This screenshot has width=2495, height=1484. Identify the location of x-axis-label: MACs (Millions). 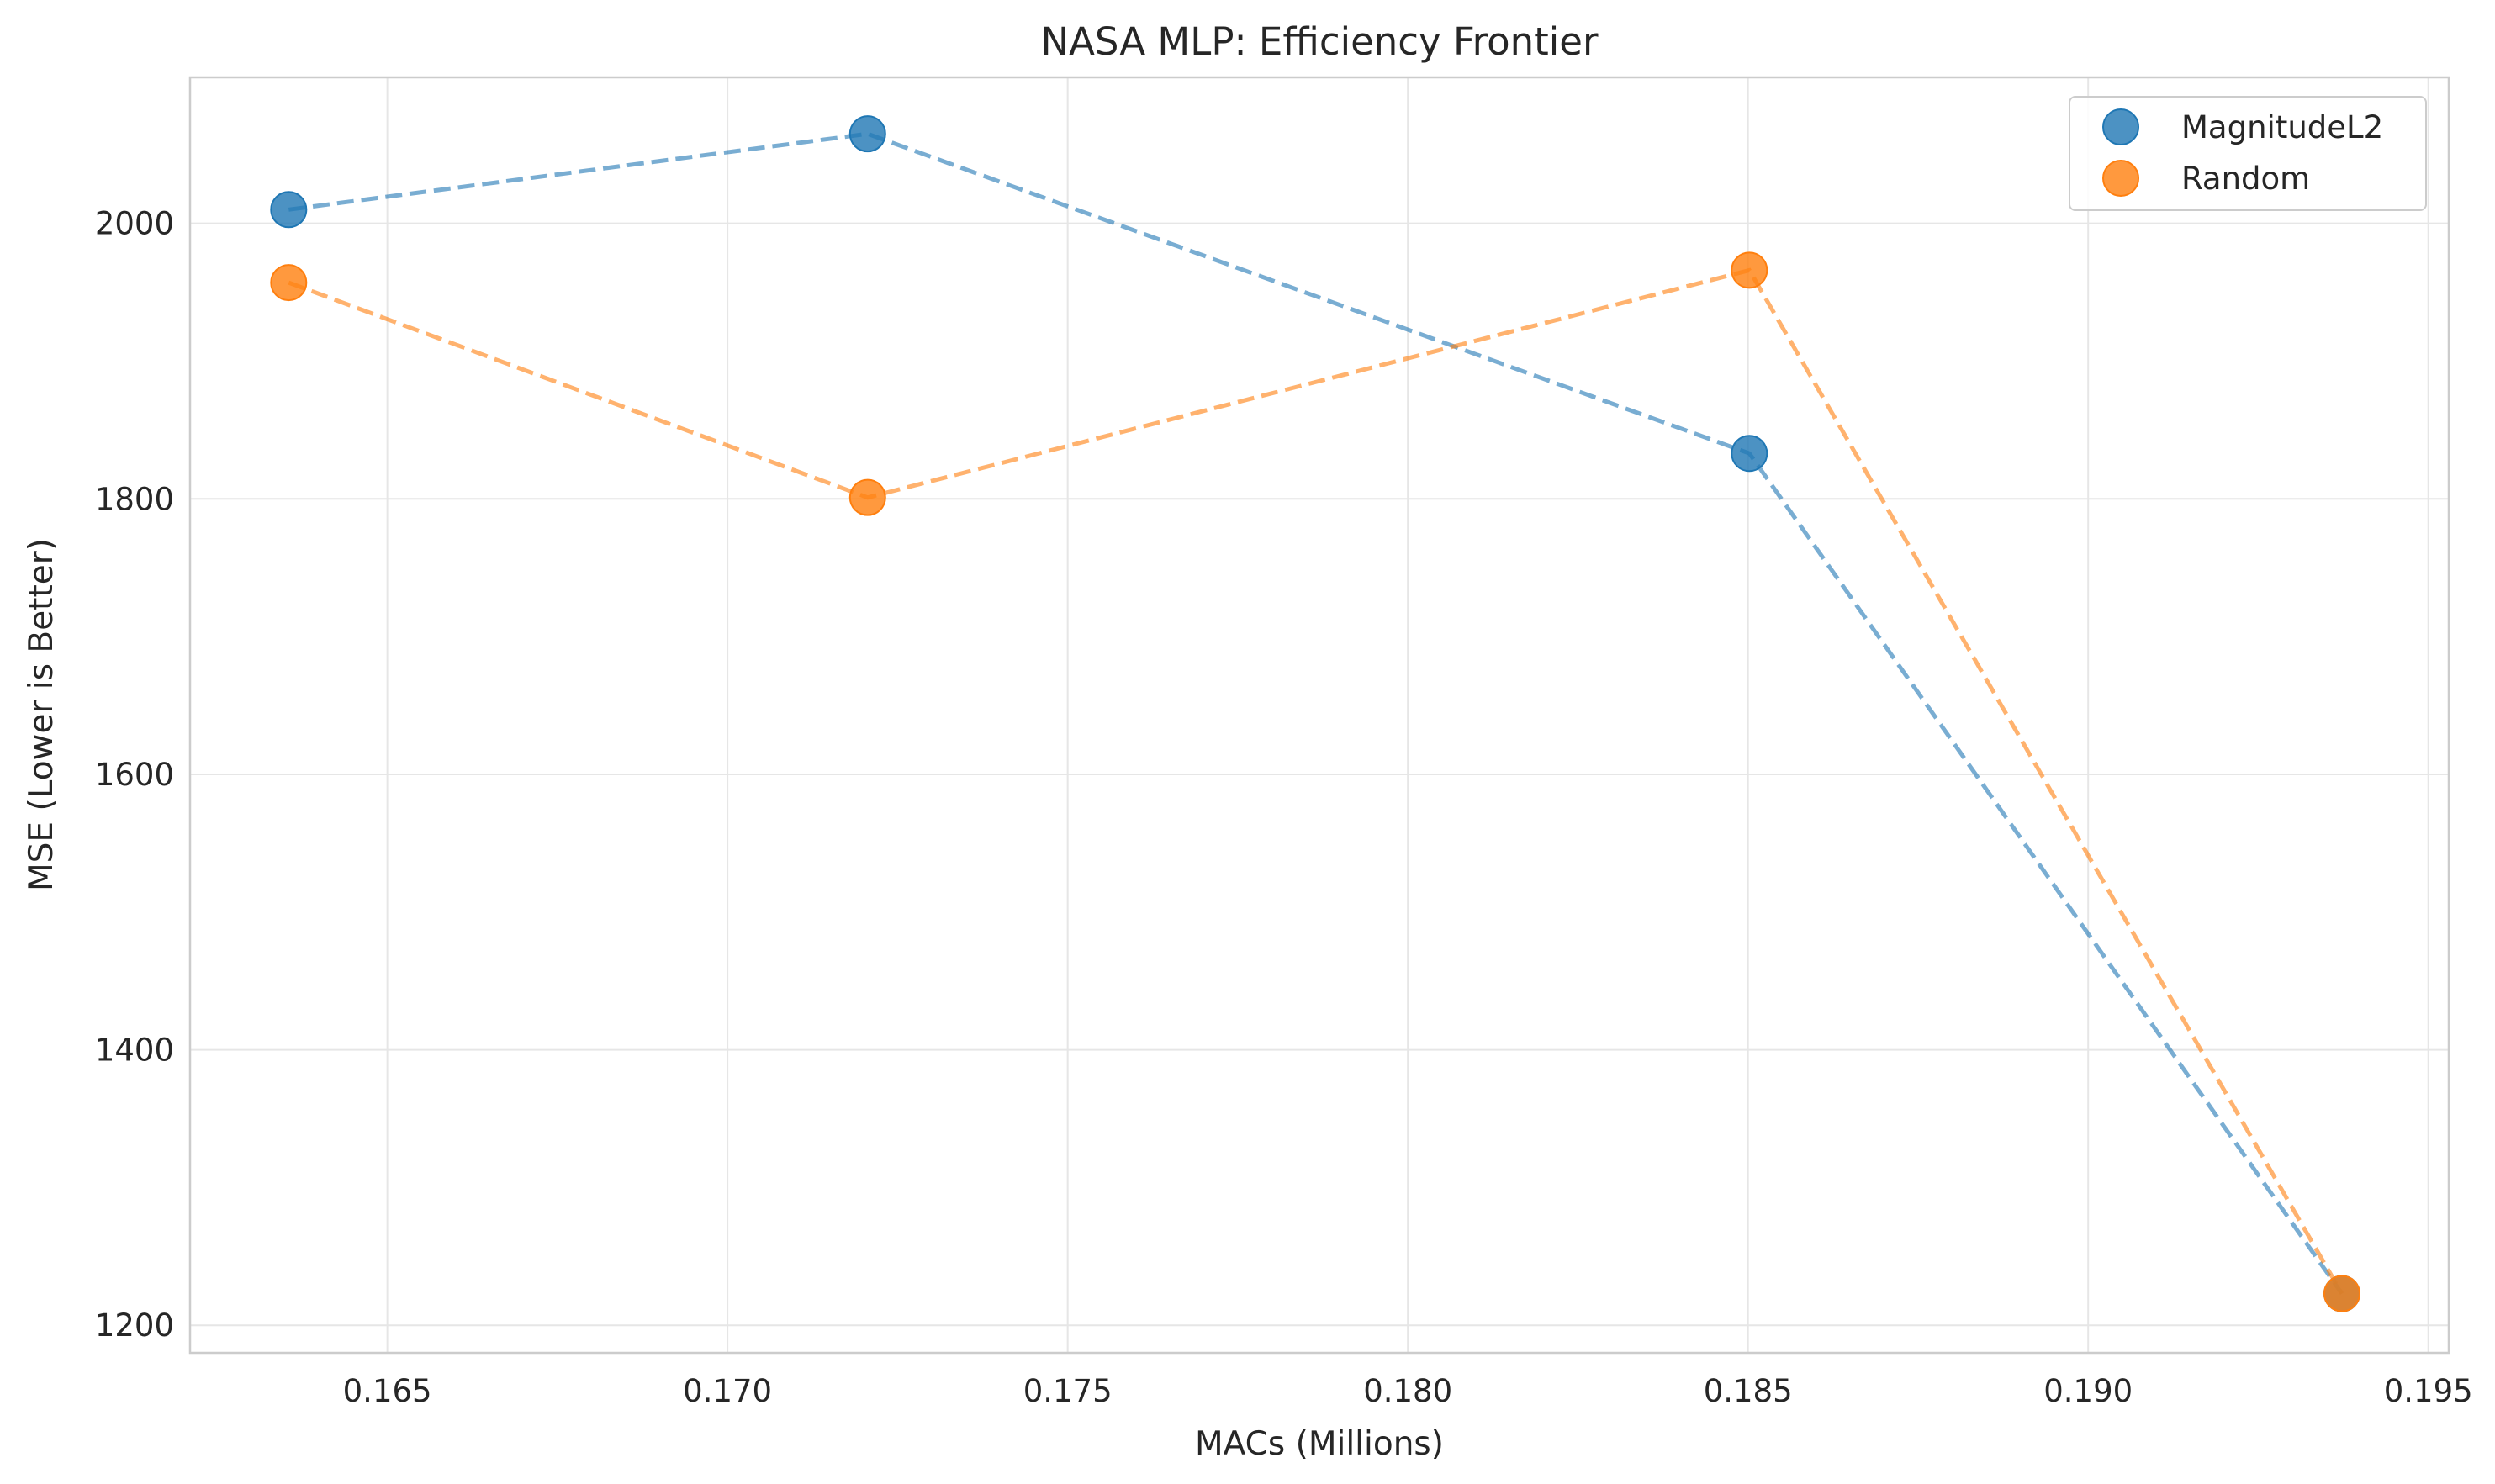
(1319, 1444).